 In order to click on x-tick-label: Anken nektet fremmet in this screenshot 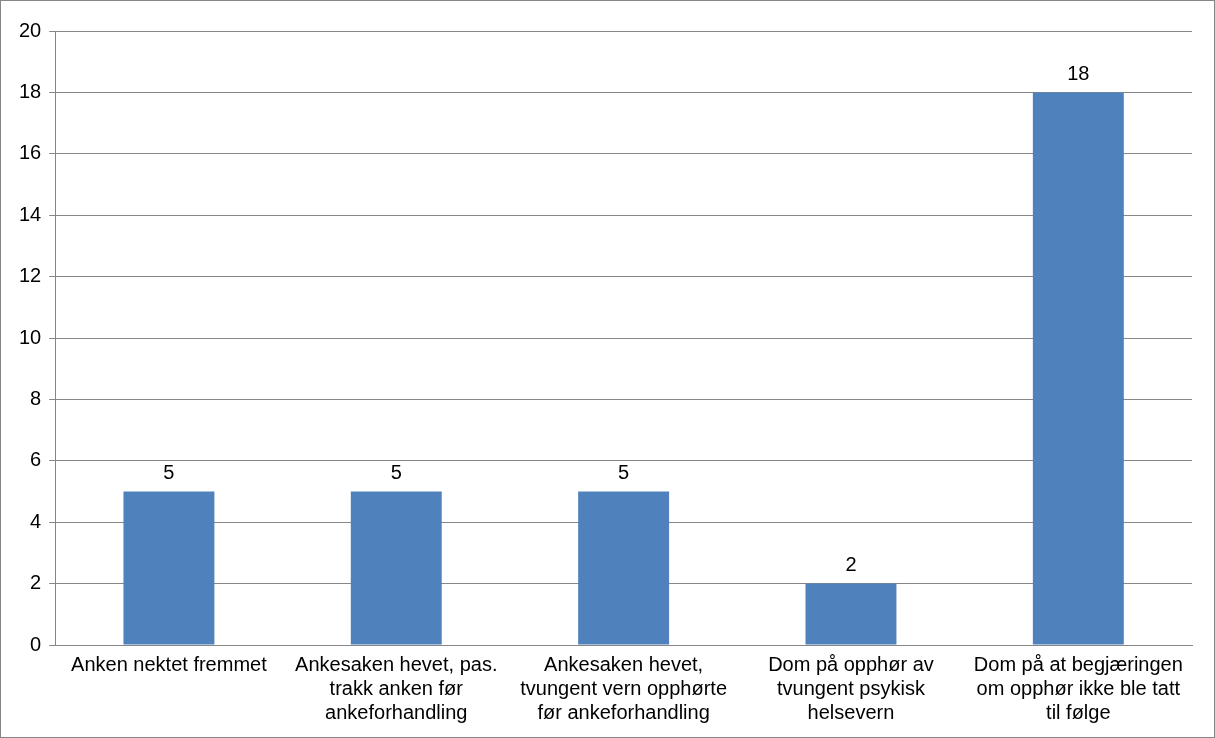, I will do `click(169, 663)`.